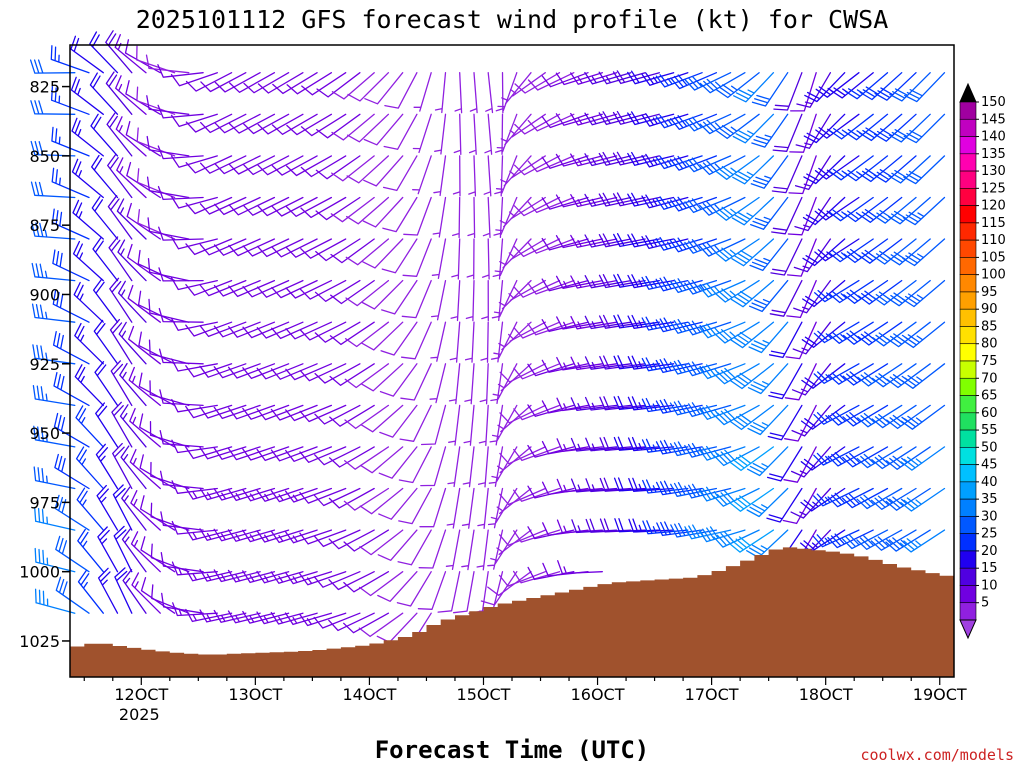  Describe the element at coordinates (989, 344) in the screenshot. I see `colorbar-label: 80` at that location.